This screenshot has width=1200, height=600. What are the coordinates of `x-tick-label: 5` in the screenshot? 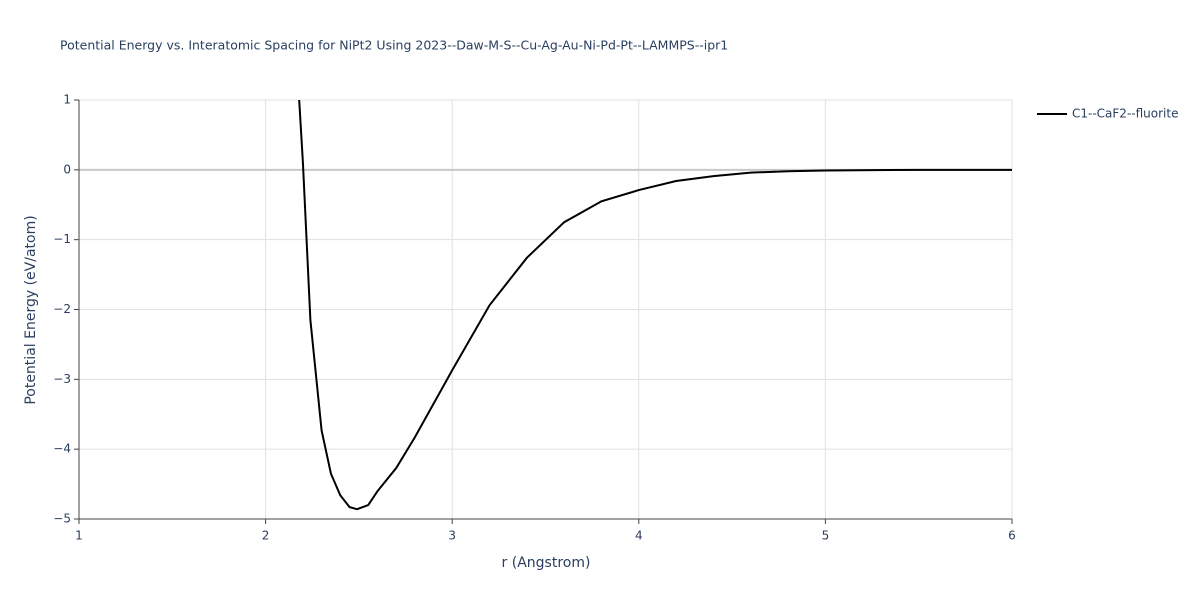 It's located at (826, 536).